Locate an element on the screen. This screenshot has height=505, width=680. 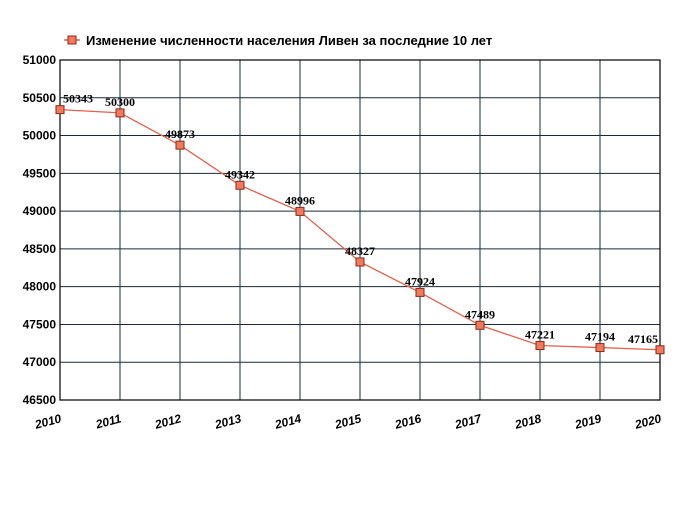
x-tick-label-2020: 2020 is located at coordinates (647, 421).